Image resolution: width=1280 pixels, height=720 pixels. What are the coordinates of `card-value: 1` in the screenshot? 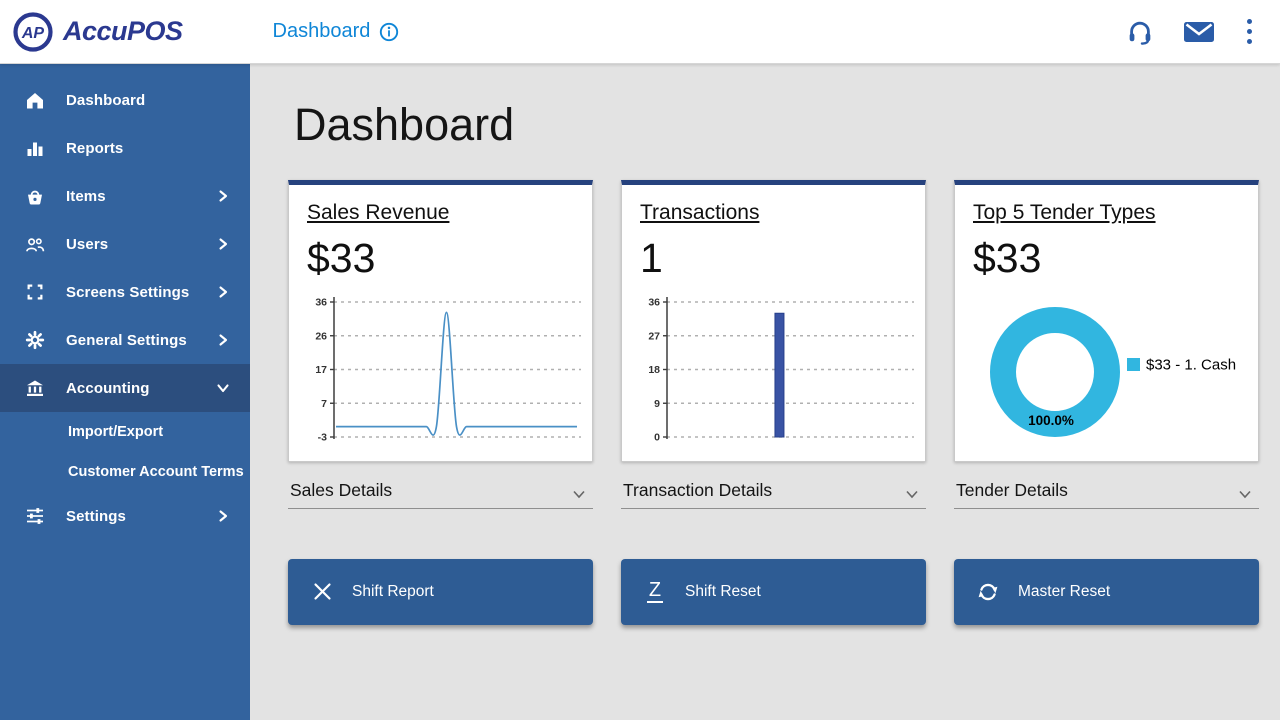 It's located at (651, 257).